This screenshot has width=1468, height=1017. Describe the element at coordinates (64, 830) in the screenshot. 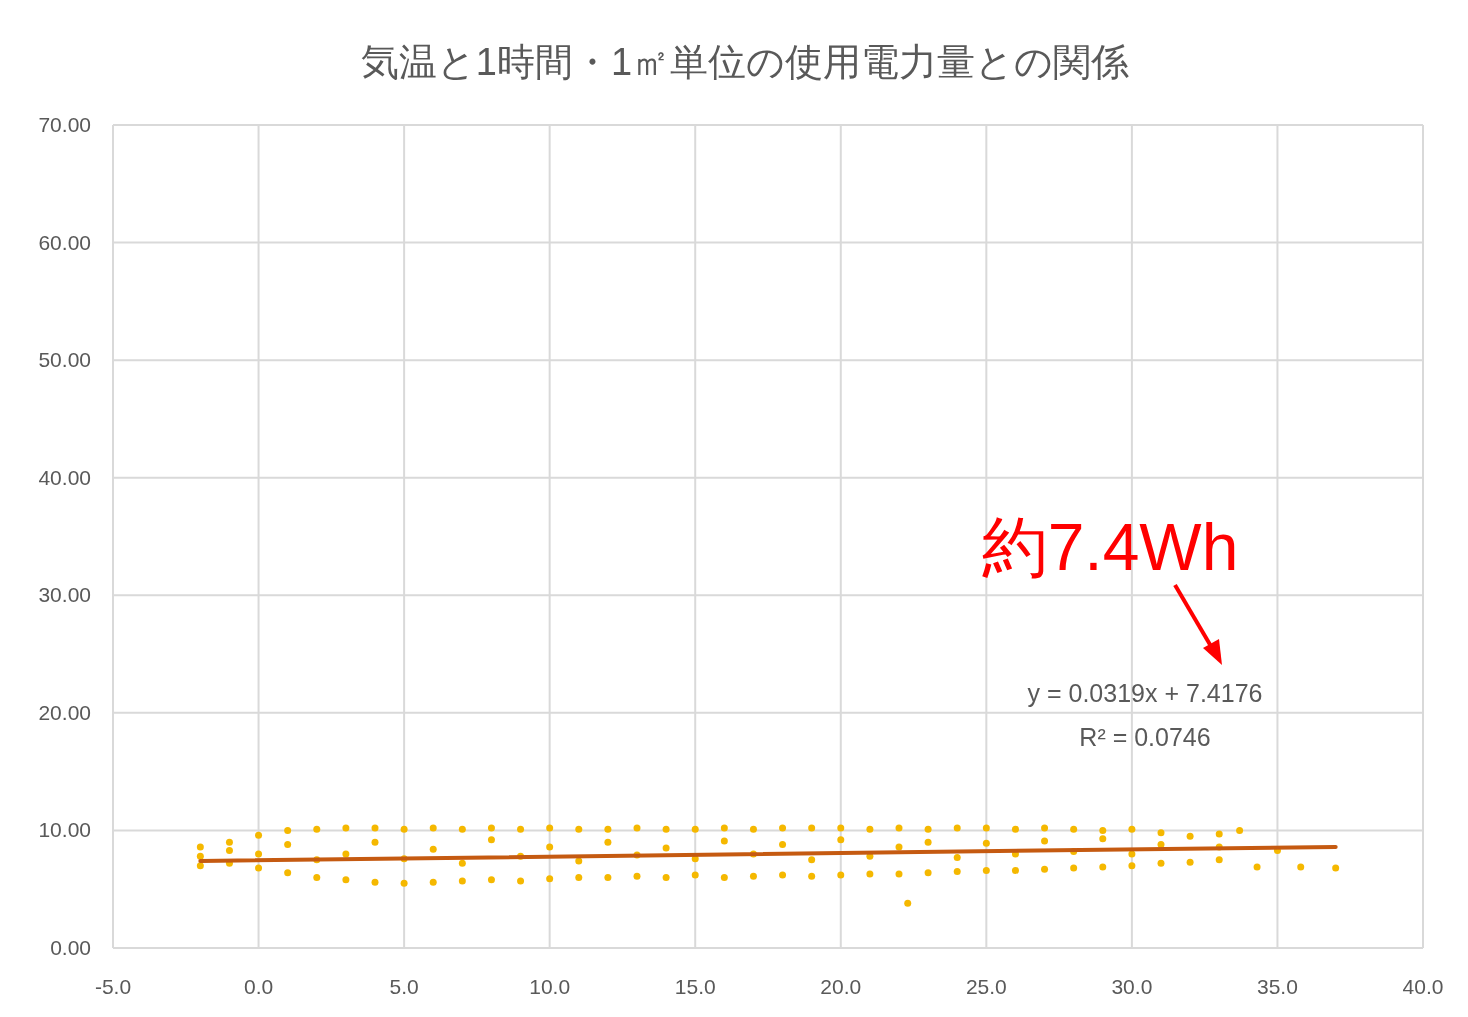

I see `y-tick-label: 10.00` at that location.